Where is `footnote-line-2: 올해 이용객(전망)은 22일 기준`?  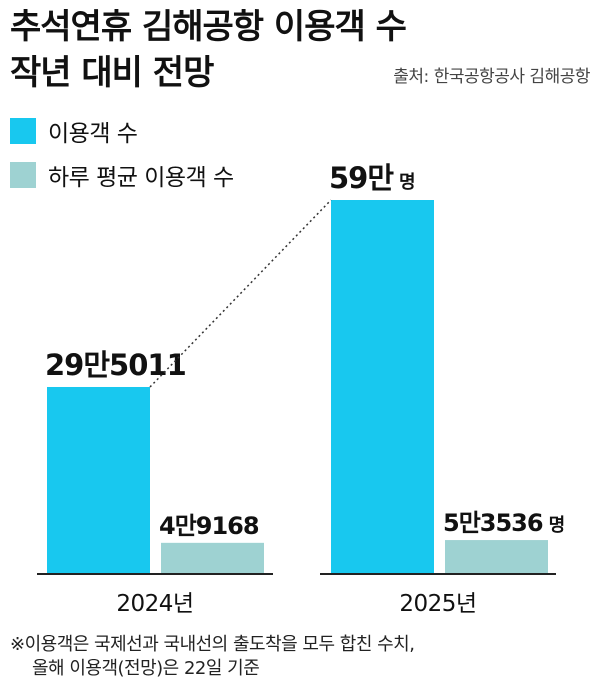 footnote-line-2: 올해 이용객(전망)은 22일 기준 is located at coordinates (212, 669).